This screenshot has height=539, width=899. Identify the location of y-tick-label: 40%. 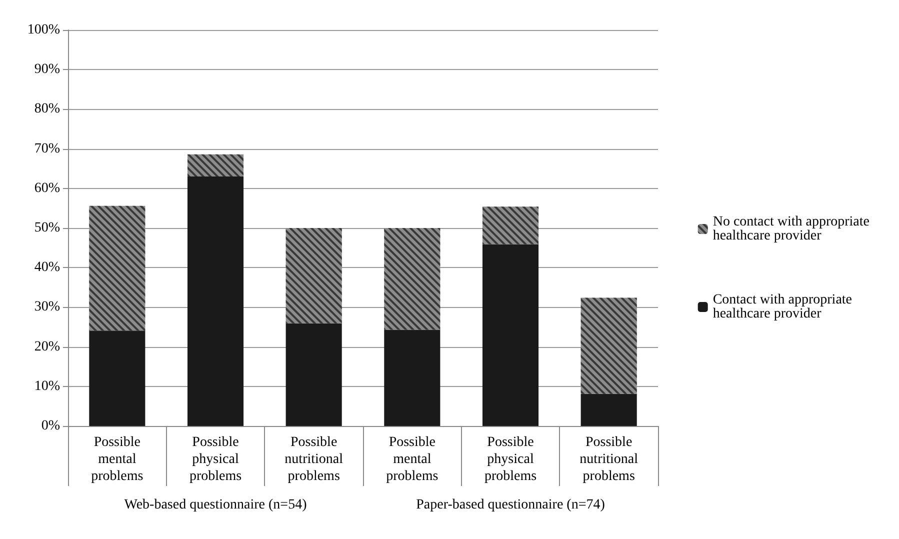
(47, 268).